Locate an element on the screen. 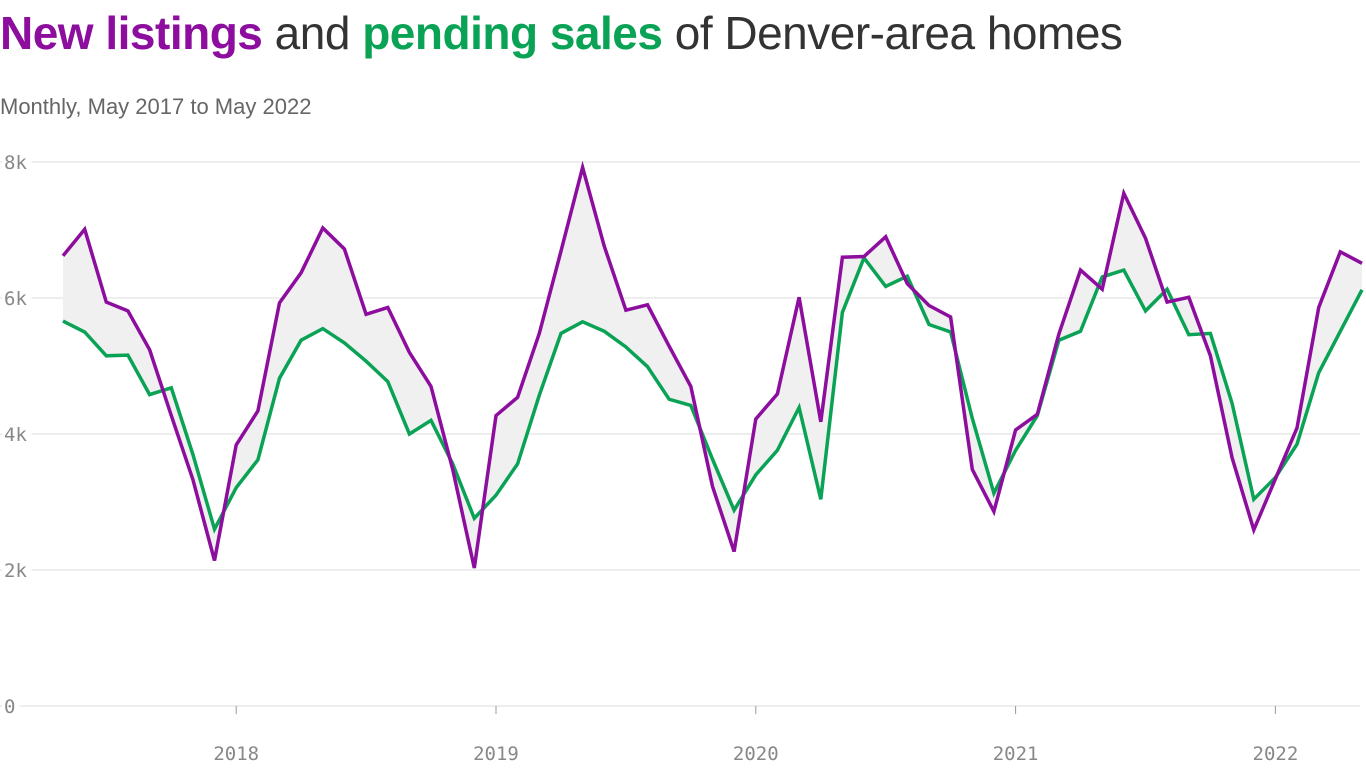  y-tick-label: 8k is located at coordinates (15, 163).